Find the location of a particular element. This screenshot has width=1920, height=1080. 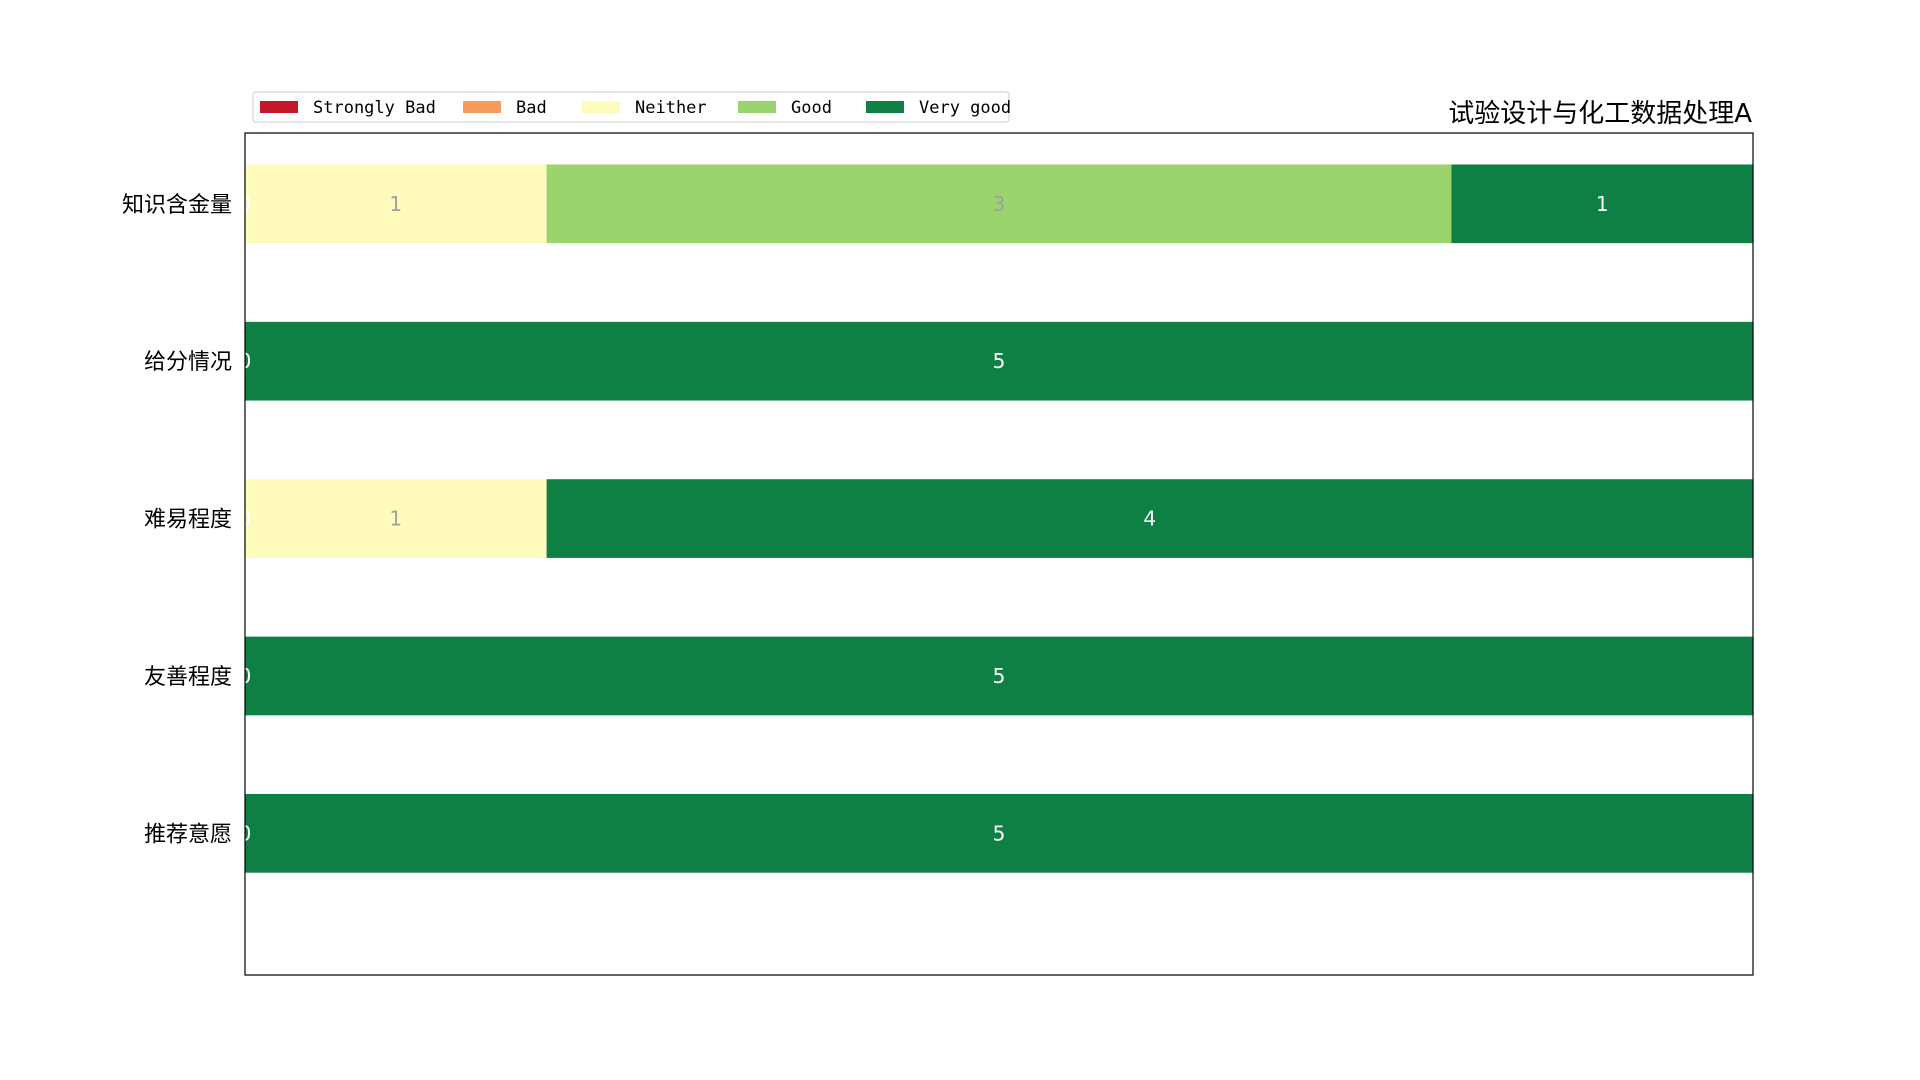

legend-frame is located at coordinates (631, 107).